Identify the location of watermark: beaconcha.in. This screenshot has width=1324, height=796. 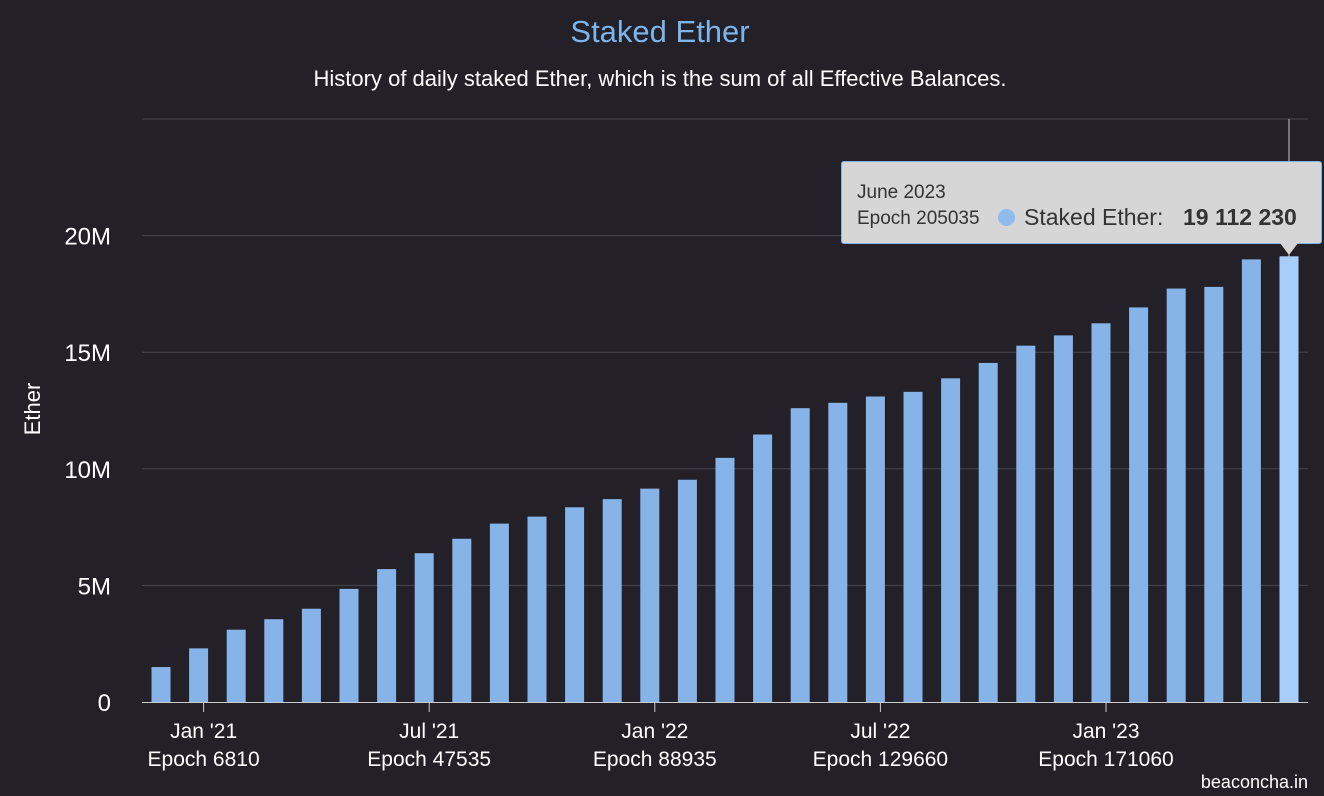
(1254, 782).